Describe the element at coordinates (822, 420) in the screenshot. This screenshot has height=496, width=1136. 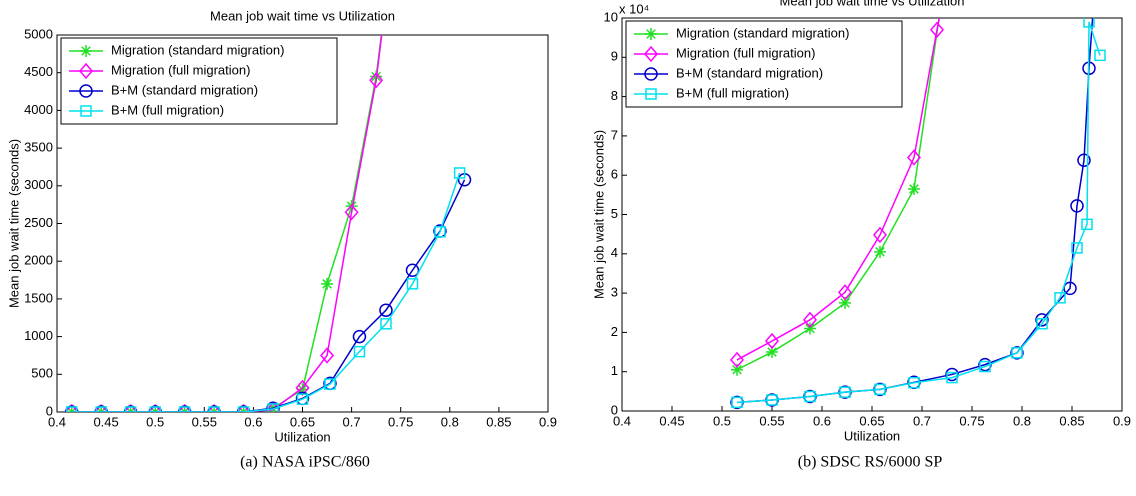
I see `x-tick-label: 0.6` at that location.